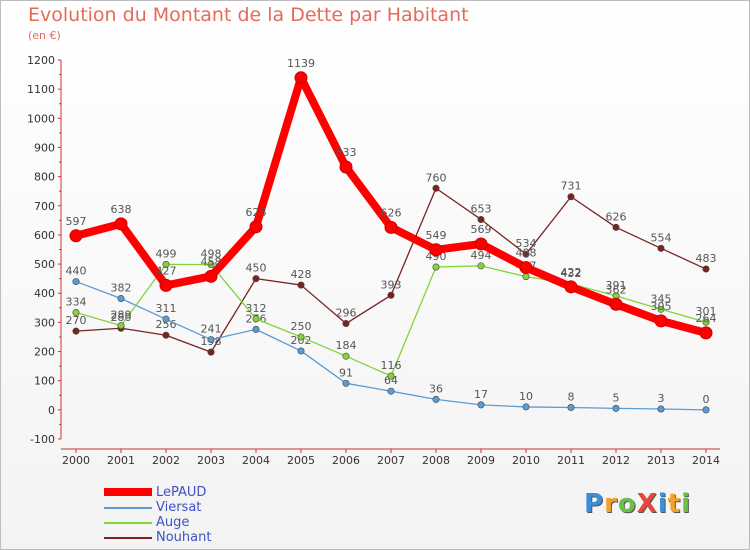 The width and height of the screenshot is (750, 550). What do you see at coordinates (346, 152) in the screenshot?
I see `data-label-lepaud: 833` at bounding box center [346, 152].